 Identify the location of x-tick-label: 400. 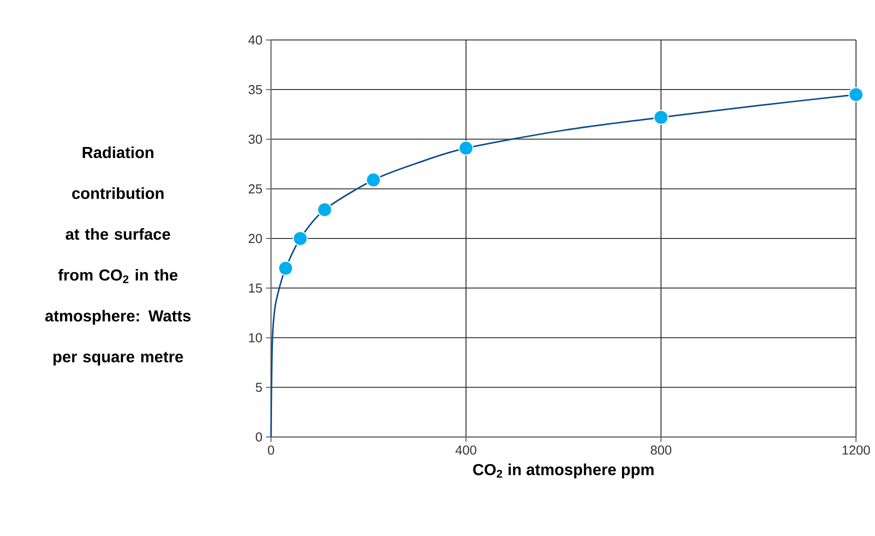
(466, 450).